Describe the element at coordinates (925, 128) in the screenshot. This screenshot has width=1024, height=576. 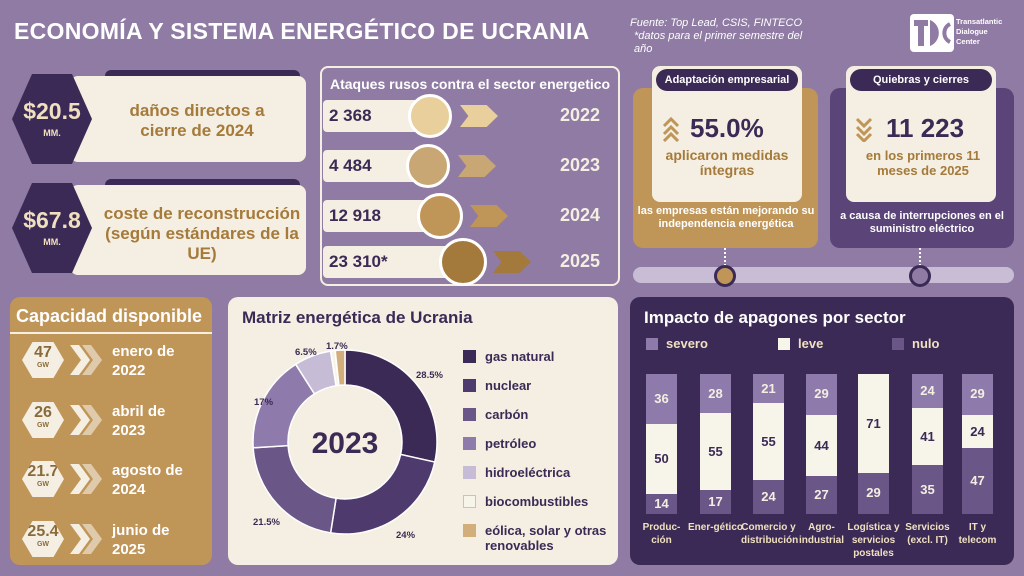
I see `bankrupt-value: 11 223` at that location.